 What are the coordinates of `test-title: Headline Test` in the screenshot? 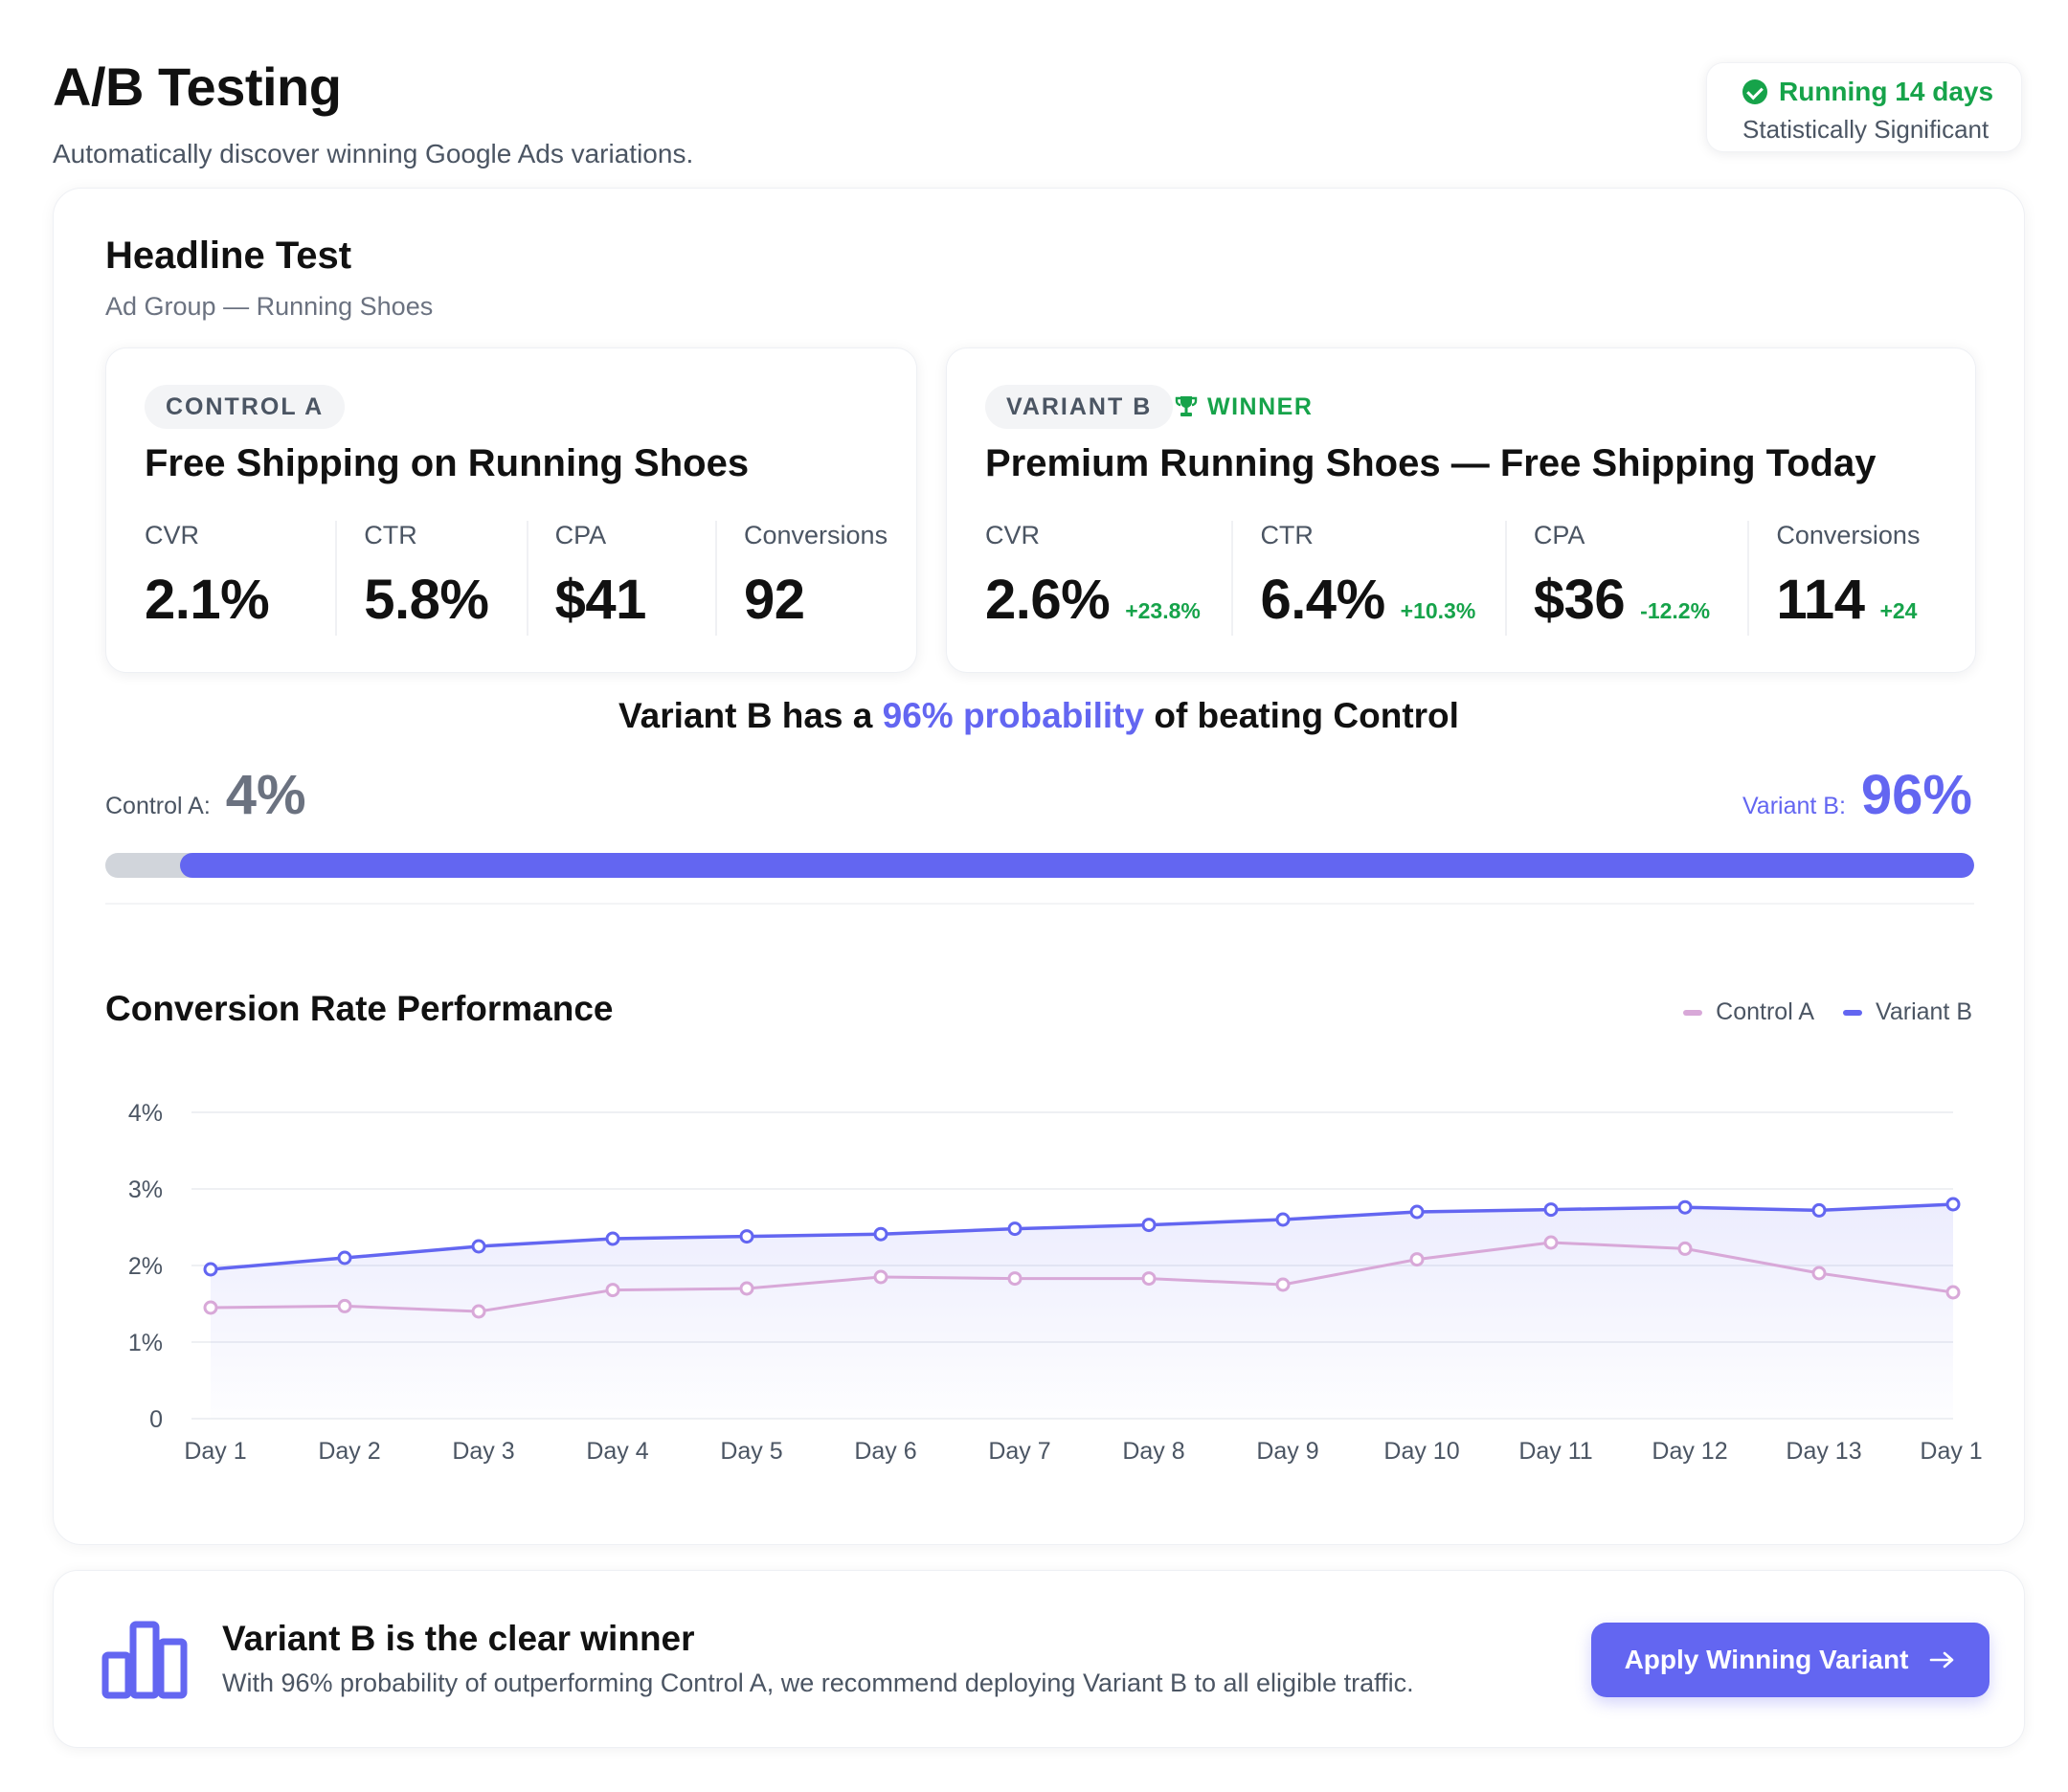 It's located at (228, 256).